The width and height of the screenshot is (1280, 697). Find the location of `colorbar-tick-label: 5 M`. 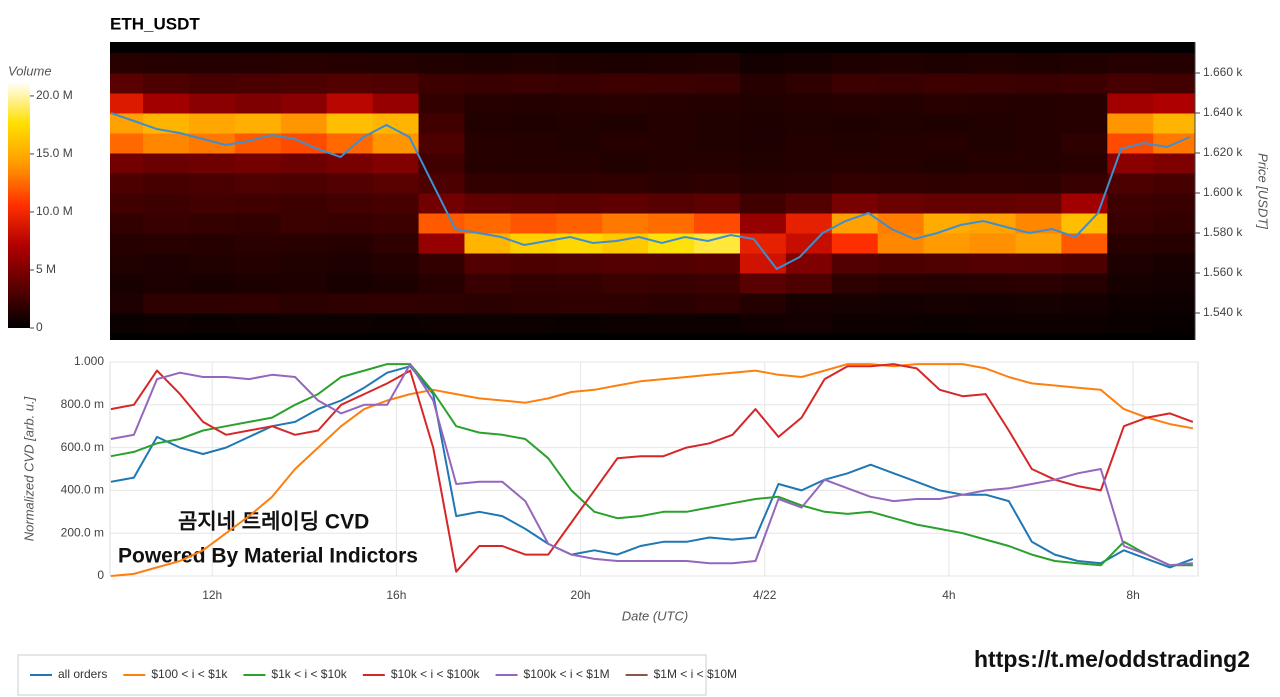

colorbar-tick-label: 5 M is located at coordinates (46, 269).